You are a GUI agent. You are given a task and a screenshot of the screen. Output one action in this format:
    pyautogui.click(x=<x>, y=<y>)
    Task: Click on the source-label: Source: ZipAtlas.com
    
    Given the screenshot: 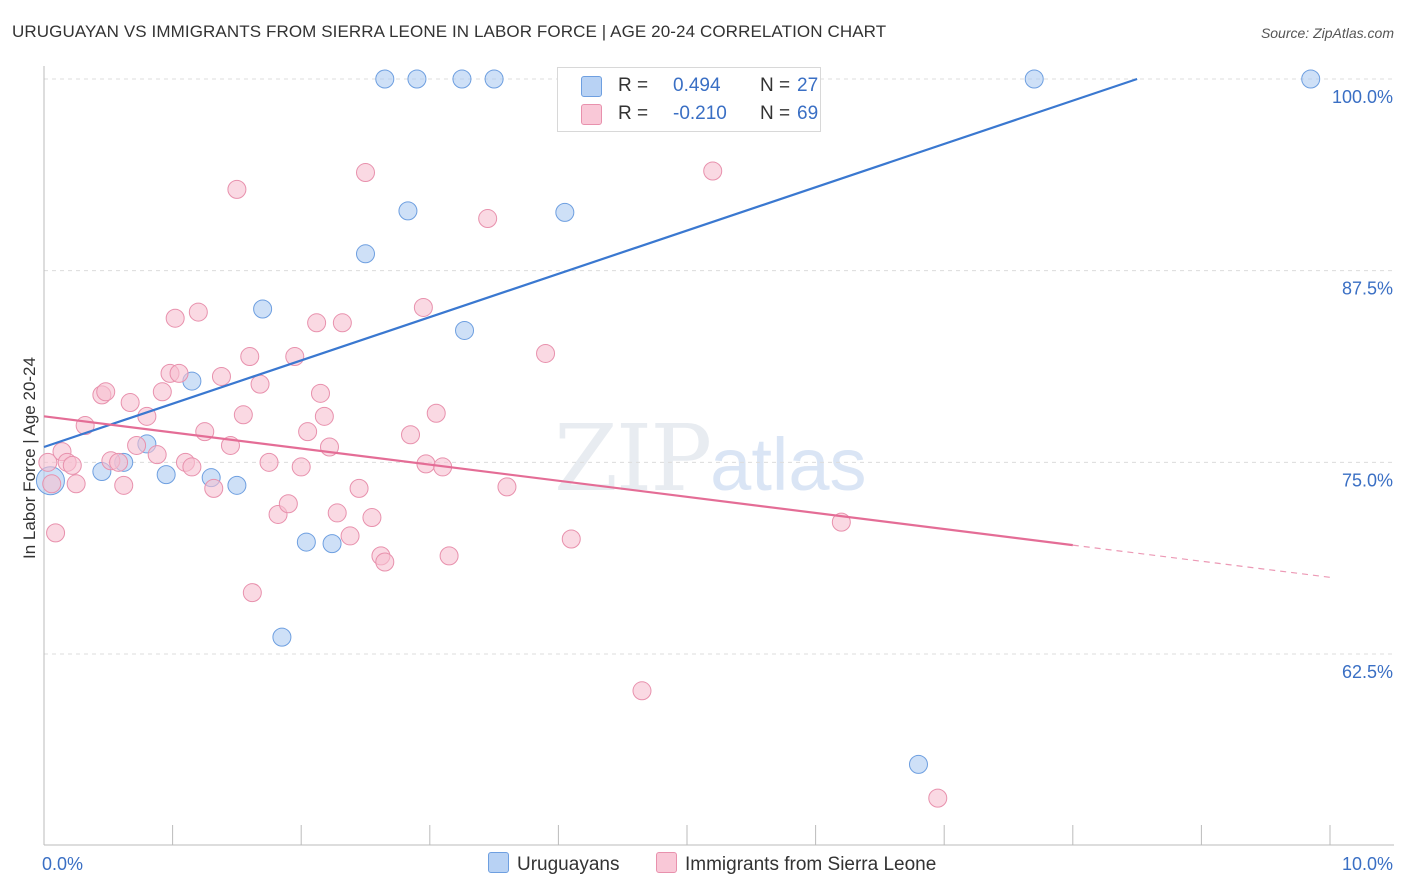 What is the action you would take?
    pyautogui.click(x=1327, y=33)
    